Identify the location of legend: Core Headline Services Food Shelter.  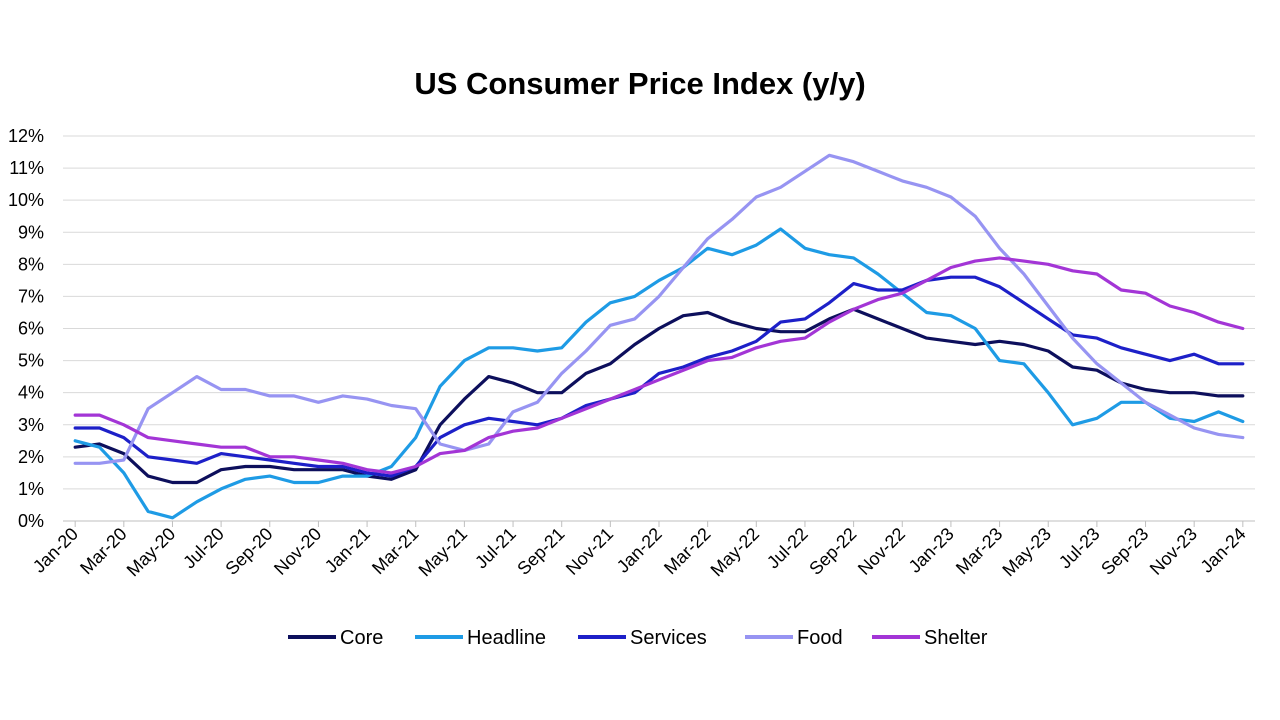
(638, 638).